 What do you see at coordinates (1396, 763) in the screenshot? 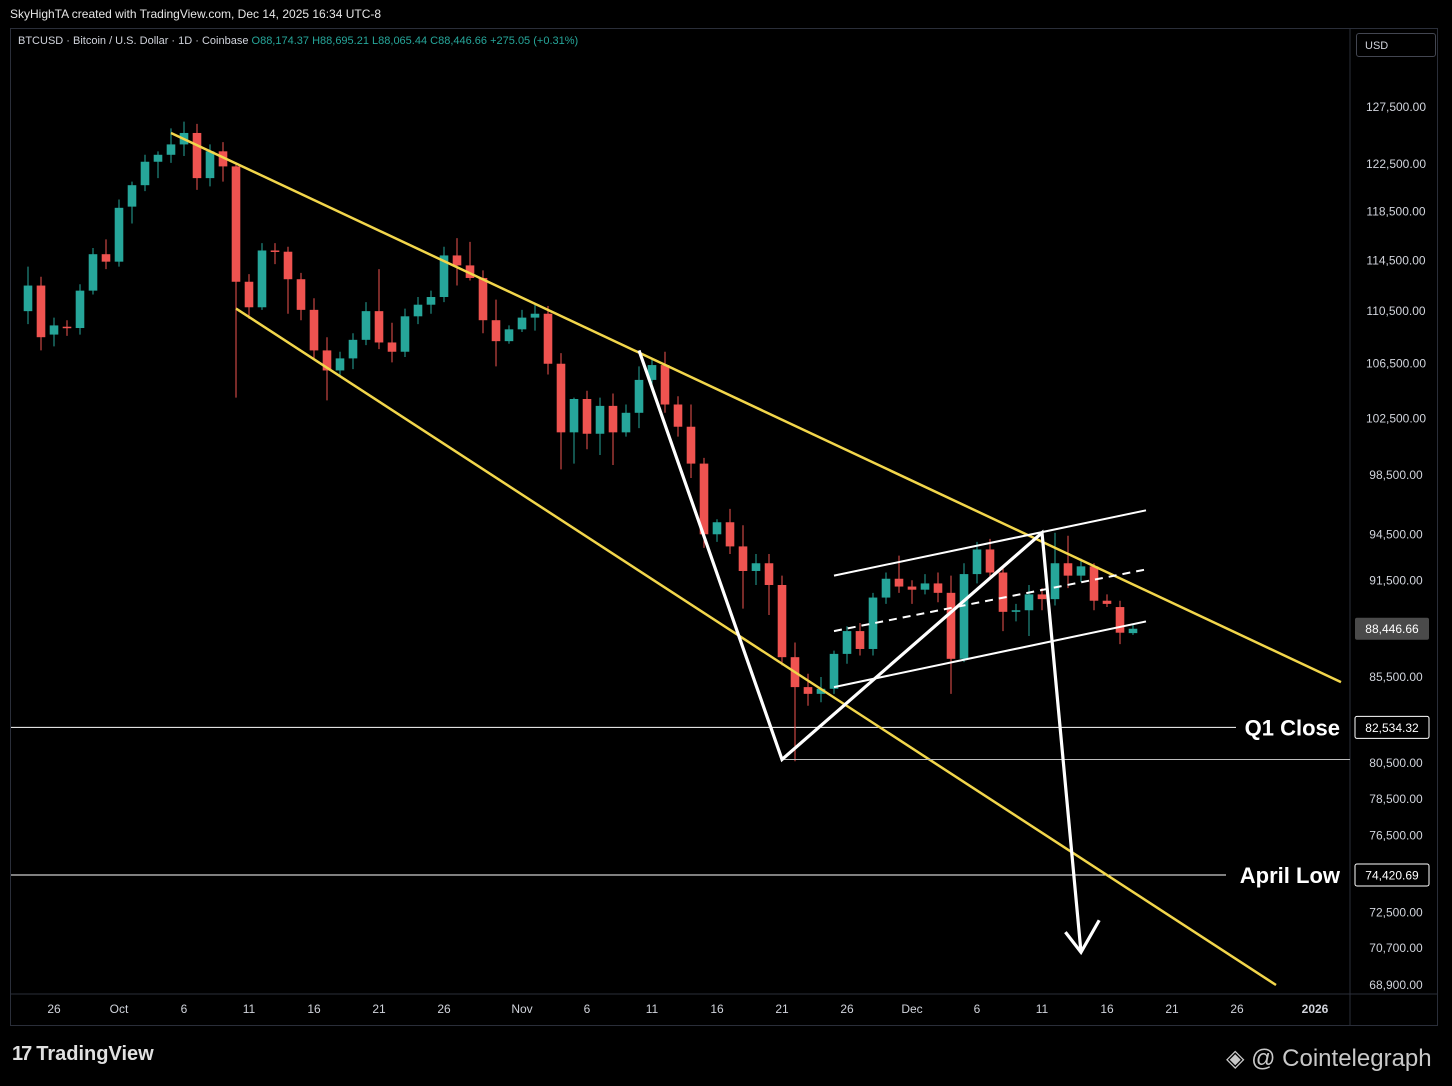
I see `y-tick-label: 80,500.00` at bounding box center [1396, 763].